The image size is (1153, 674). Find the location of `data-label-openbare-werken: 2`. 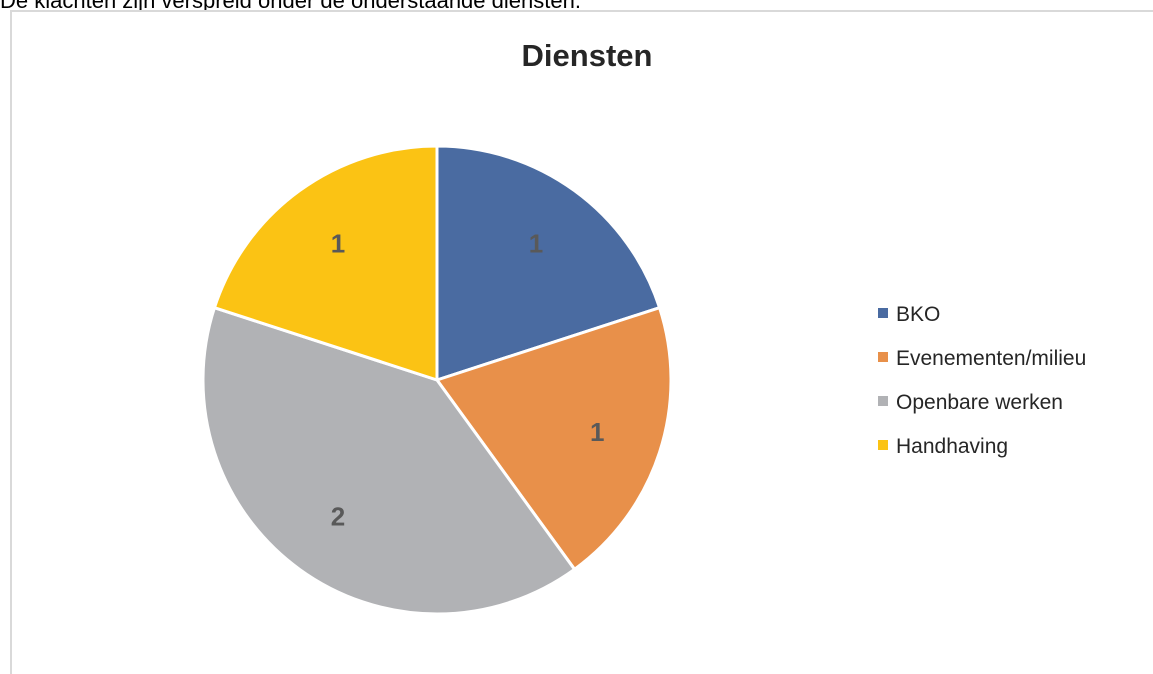

data-label-openbare-werken: 2 is located at coordinates (338, 516).